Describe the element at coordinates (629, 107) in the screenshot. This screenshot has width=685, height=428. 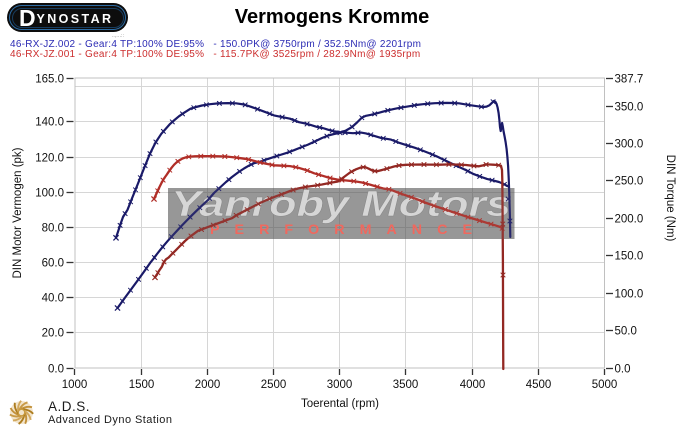
I see `svg-text: 350.0` at that location.